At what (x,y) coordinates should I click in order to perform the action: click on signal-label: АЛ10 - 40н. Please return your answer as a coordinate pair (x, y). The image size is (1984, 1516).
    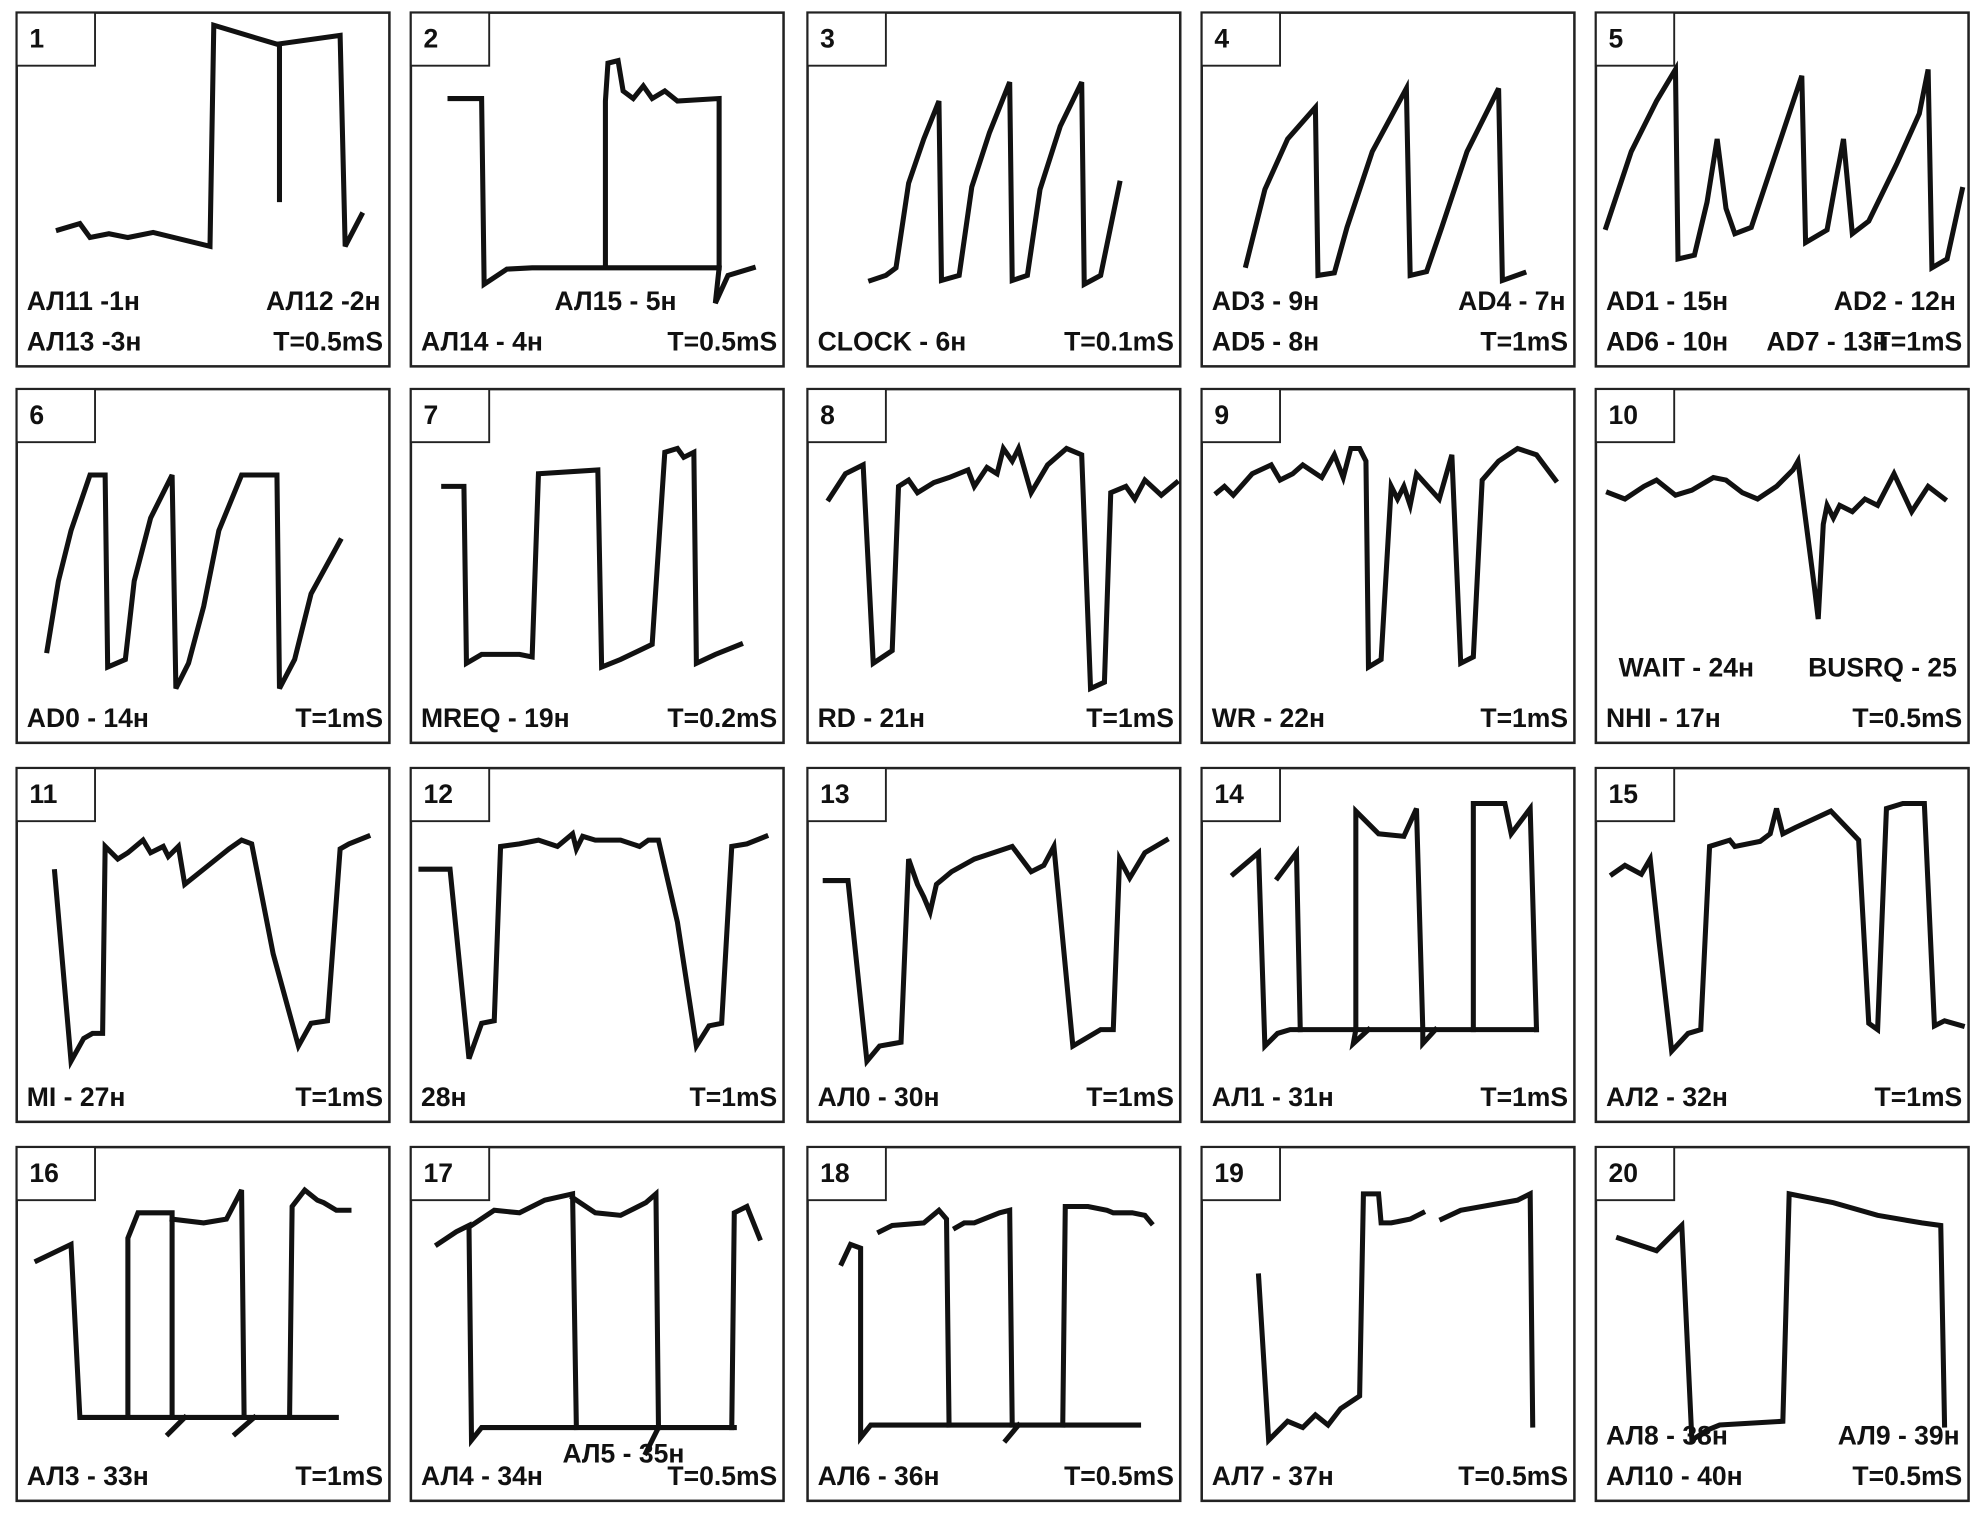
    Looking at the image, I should click on (1674, 1476).